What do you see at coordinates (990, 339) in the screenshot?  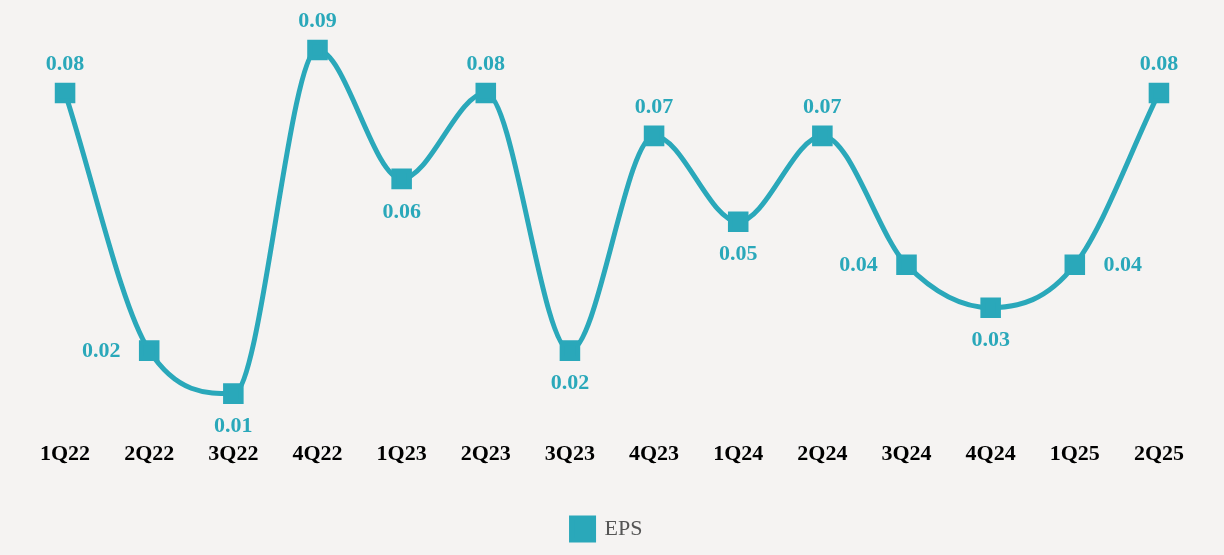 I see `data-label: 0.03` at bounding box center [990, 339].